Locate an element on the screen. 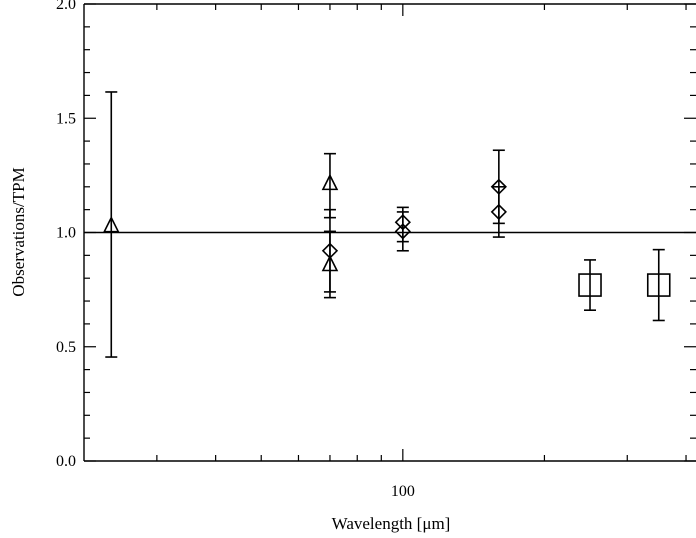 The width and height of the screenshot is (696, 538). y-axis-label: Observations/TPM is located at coordinates (18, 231).